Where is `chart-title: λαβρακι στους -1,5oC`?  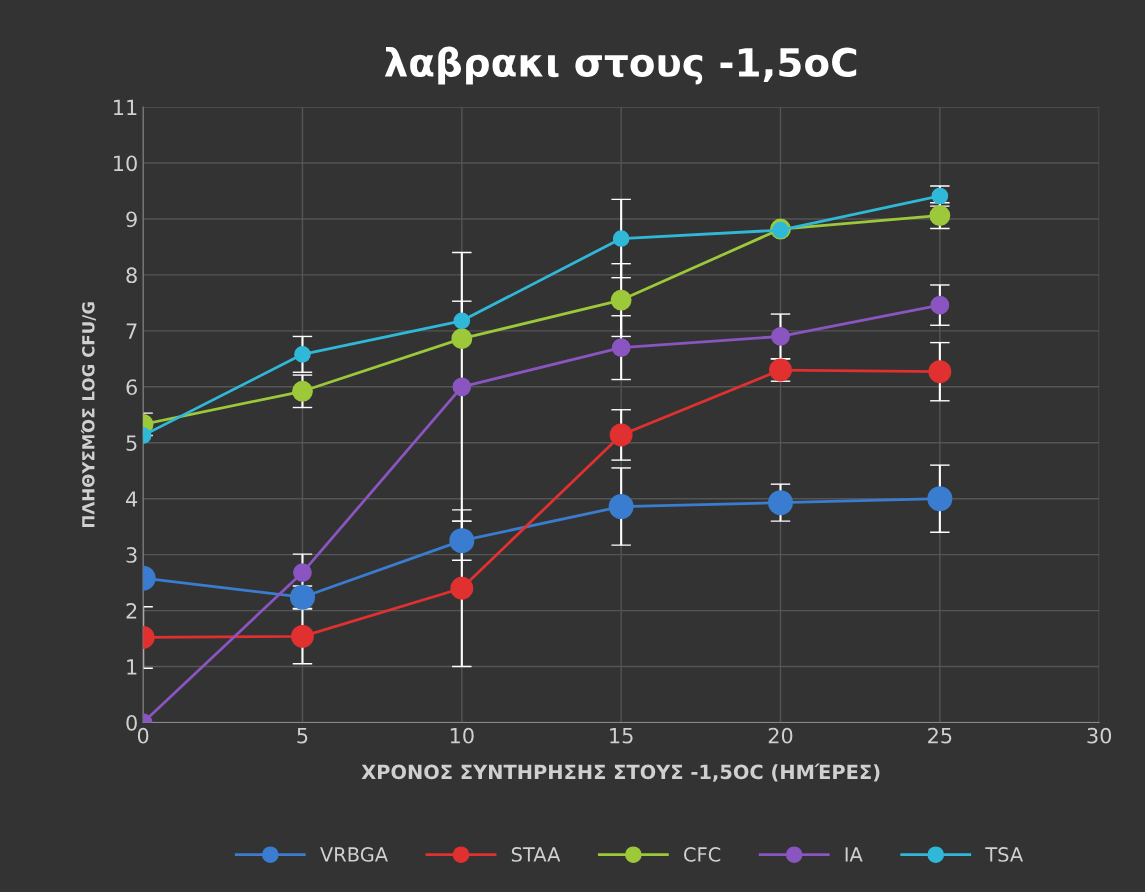 chart-title: λαβρακι στους -1,5oC is located at coordinates (620, 65).